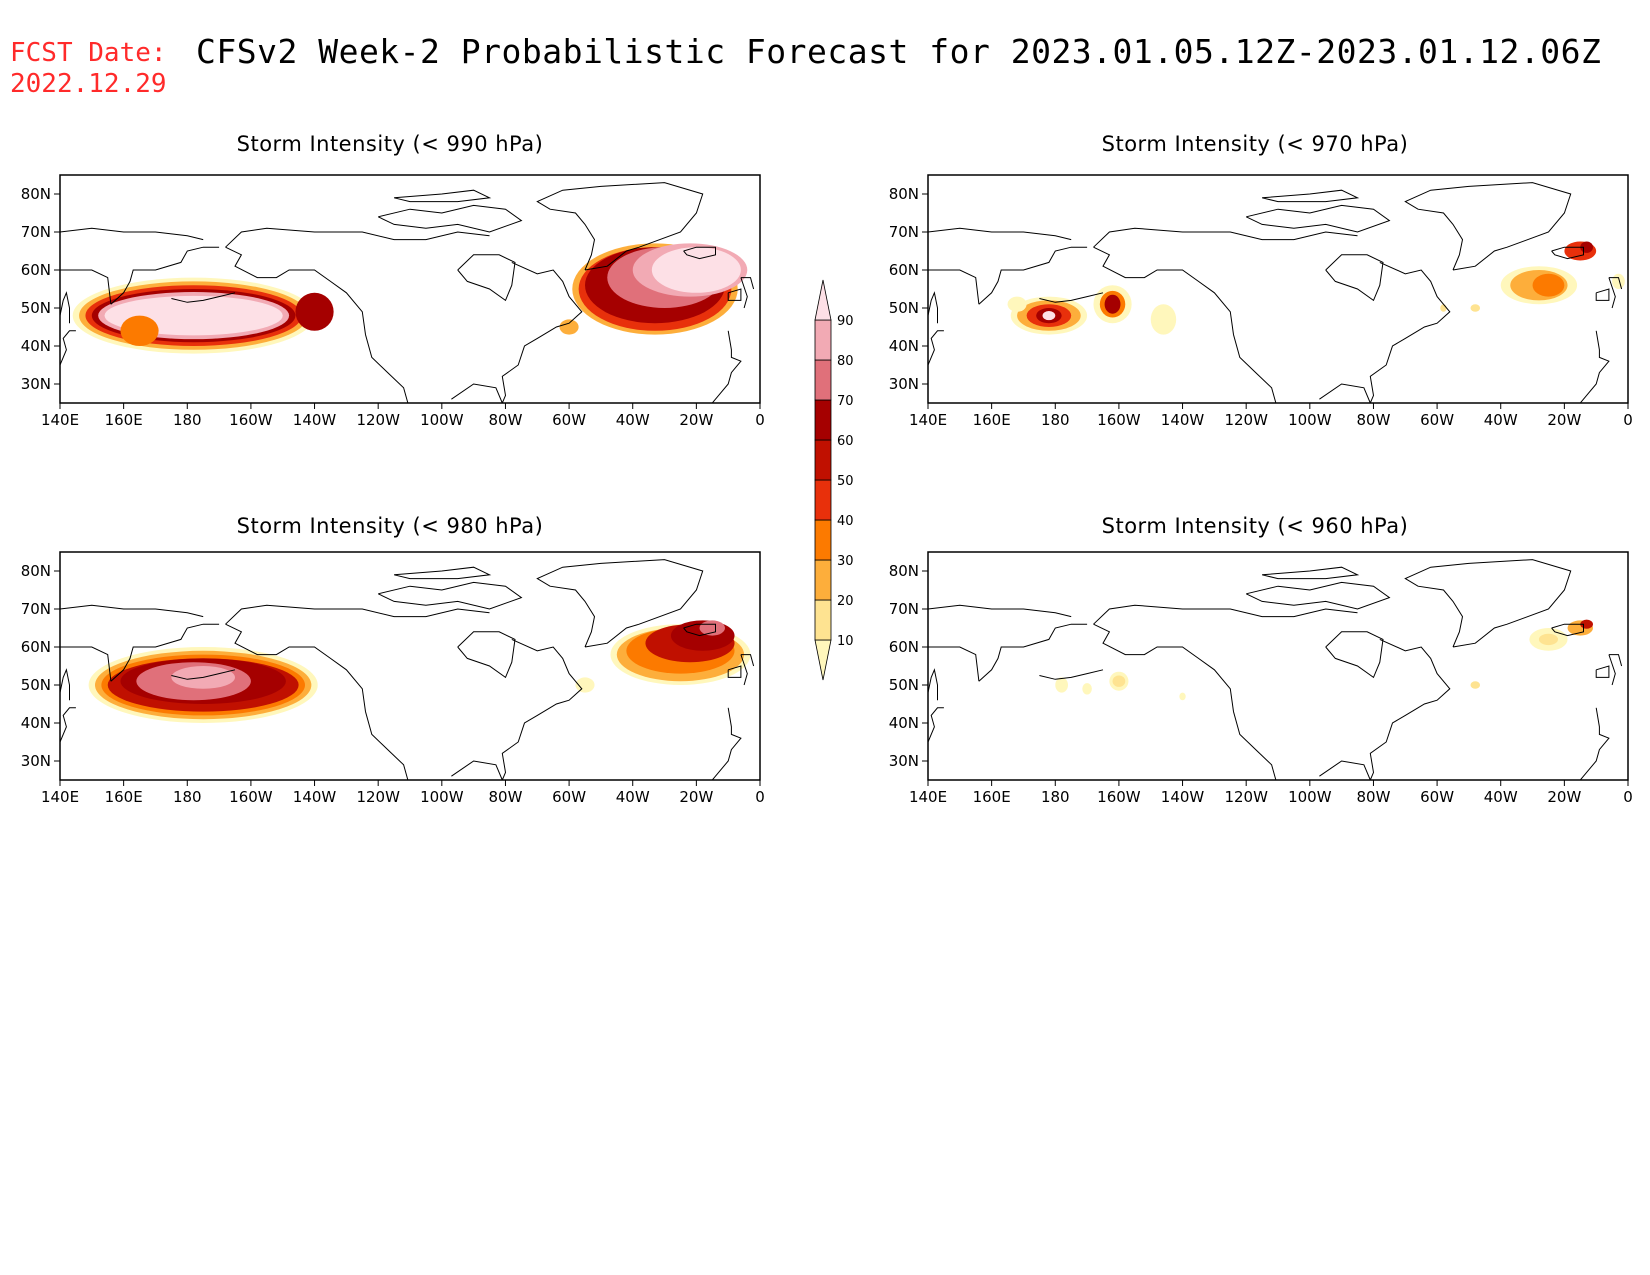 The image size is (1650, 1275). What do you see at coordinates (88, 53) in the screenshot?
I see `forecast-date-label: FCST Date:` at bounding box center [88, 53].